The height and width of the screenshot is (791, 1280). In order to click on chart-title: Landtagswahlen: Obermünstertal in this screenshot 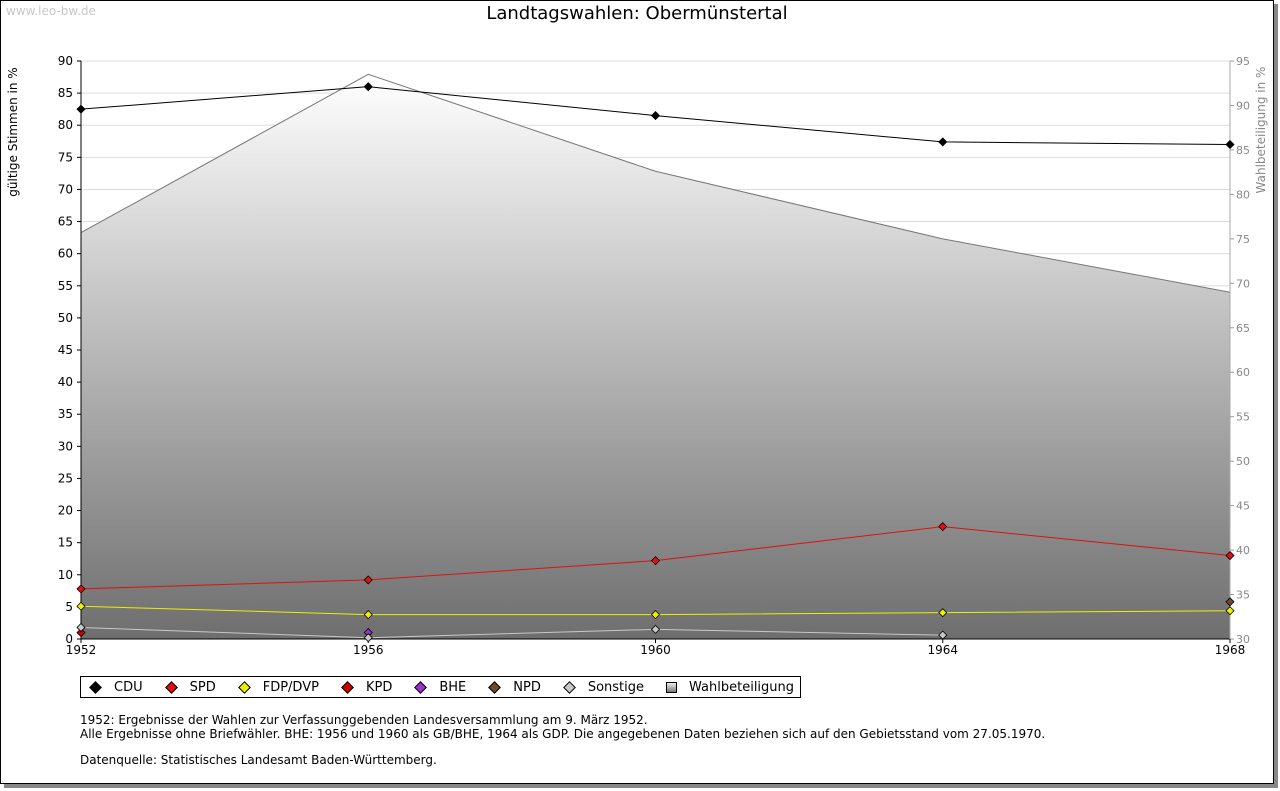, I will do `click(637, 13)`.